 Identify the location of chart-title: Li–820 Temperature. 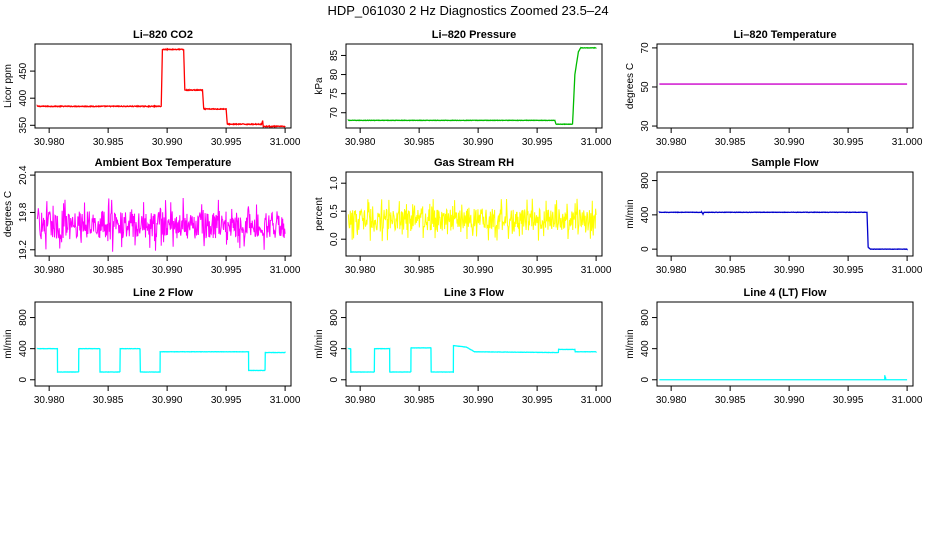
(784, 35).